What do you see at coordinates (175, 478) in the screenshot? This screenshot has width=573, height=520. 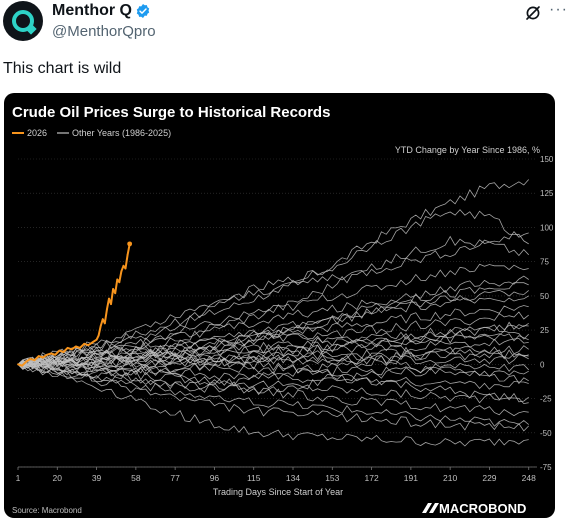 I see `x-tick-label: 77` at bounding box center [175, 478].